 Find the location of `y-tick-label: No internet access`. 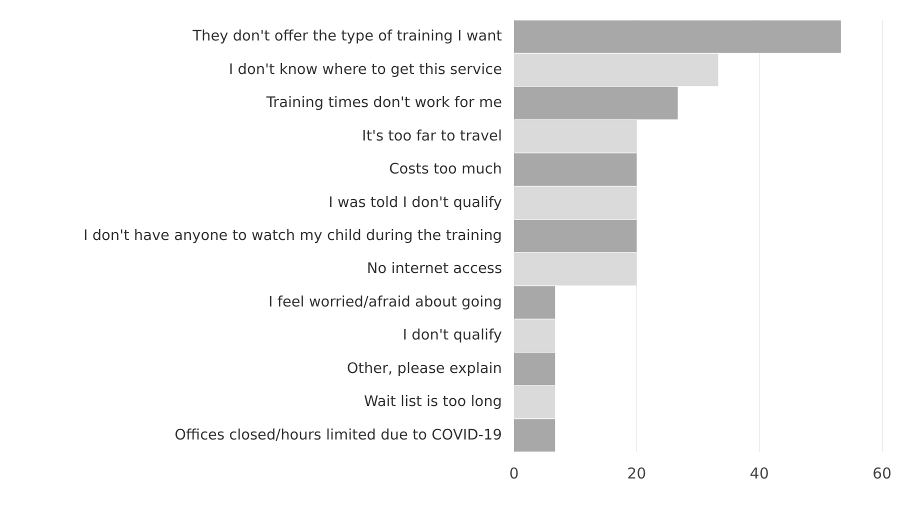

y-tick-label: No internet access is located at coordinates (434, 269).